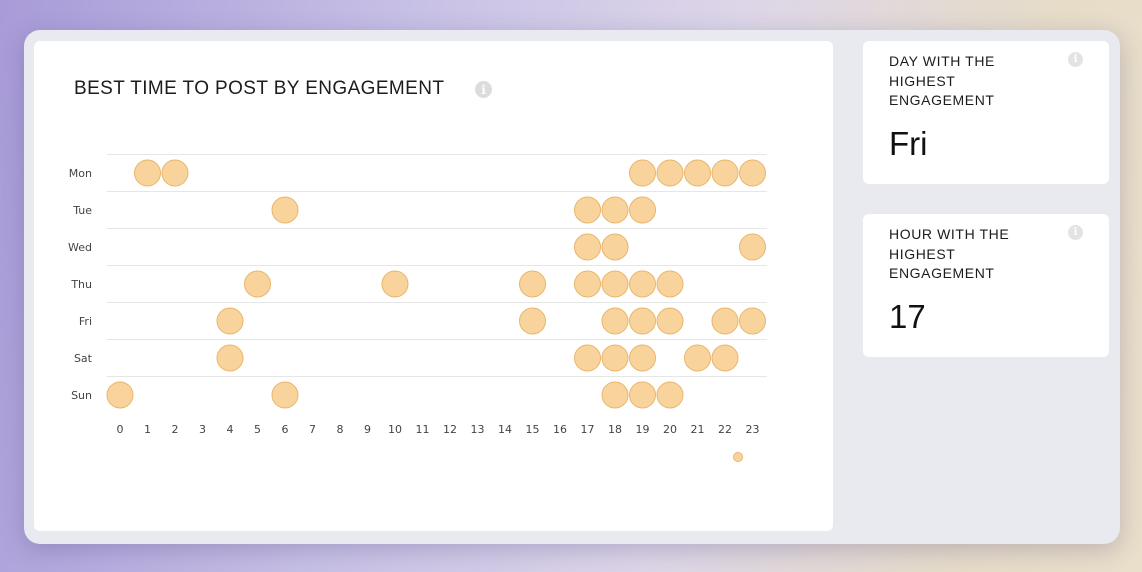 This screenshot has height=572, width=1142. I want to click on y-tick-label: Thu, so click(81, 284).